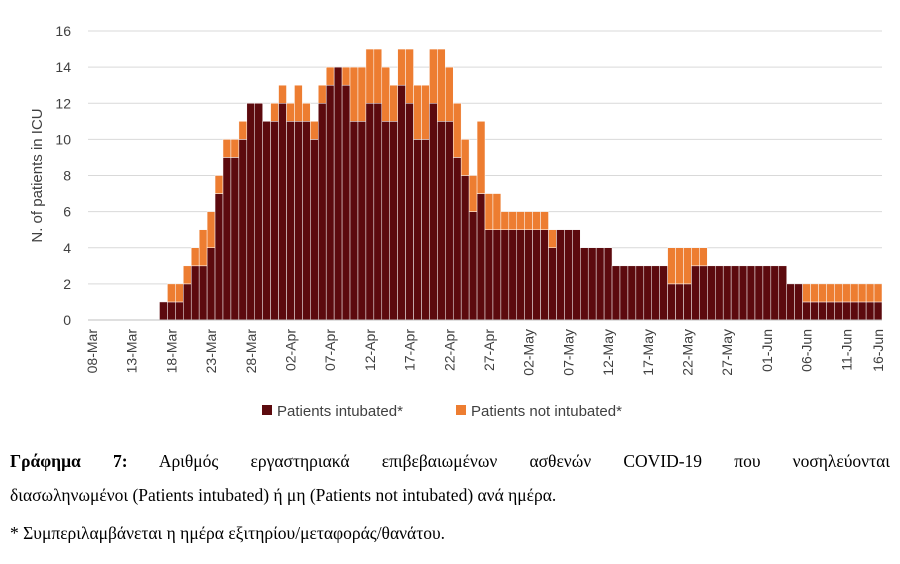 This screenshot has width=900, height=564. I want to click on x-tick-label: 22-May, so click(687, 352).